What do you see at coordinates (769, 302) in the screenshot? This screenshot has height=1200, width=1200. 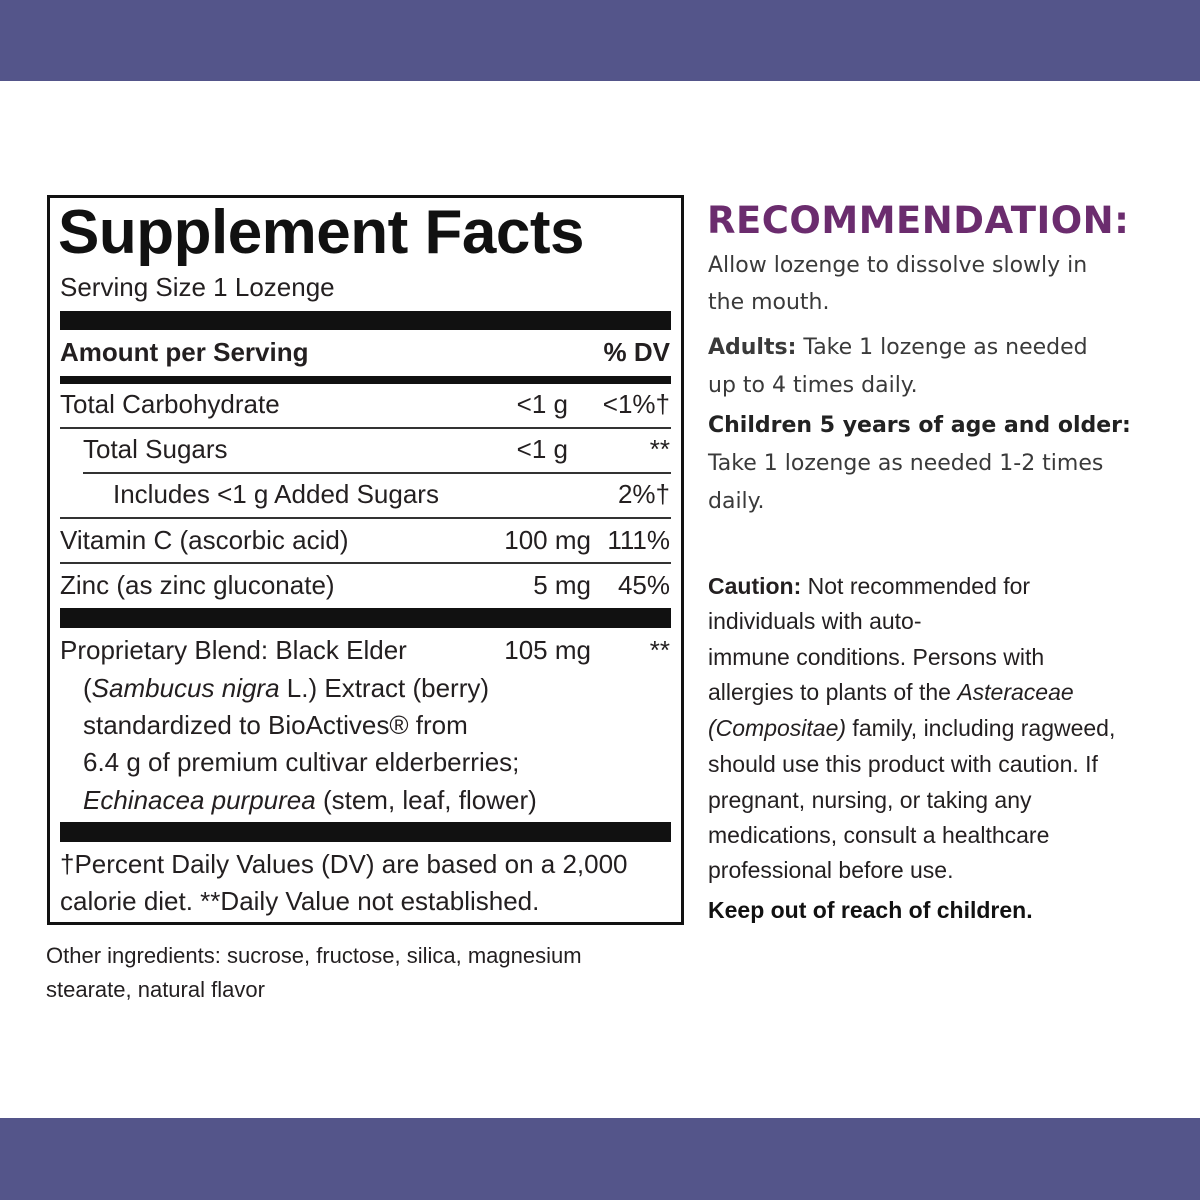 I see `recommendation-text: the mouth.` at bounding box center [769, 302].